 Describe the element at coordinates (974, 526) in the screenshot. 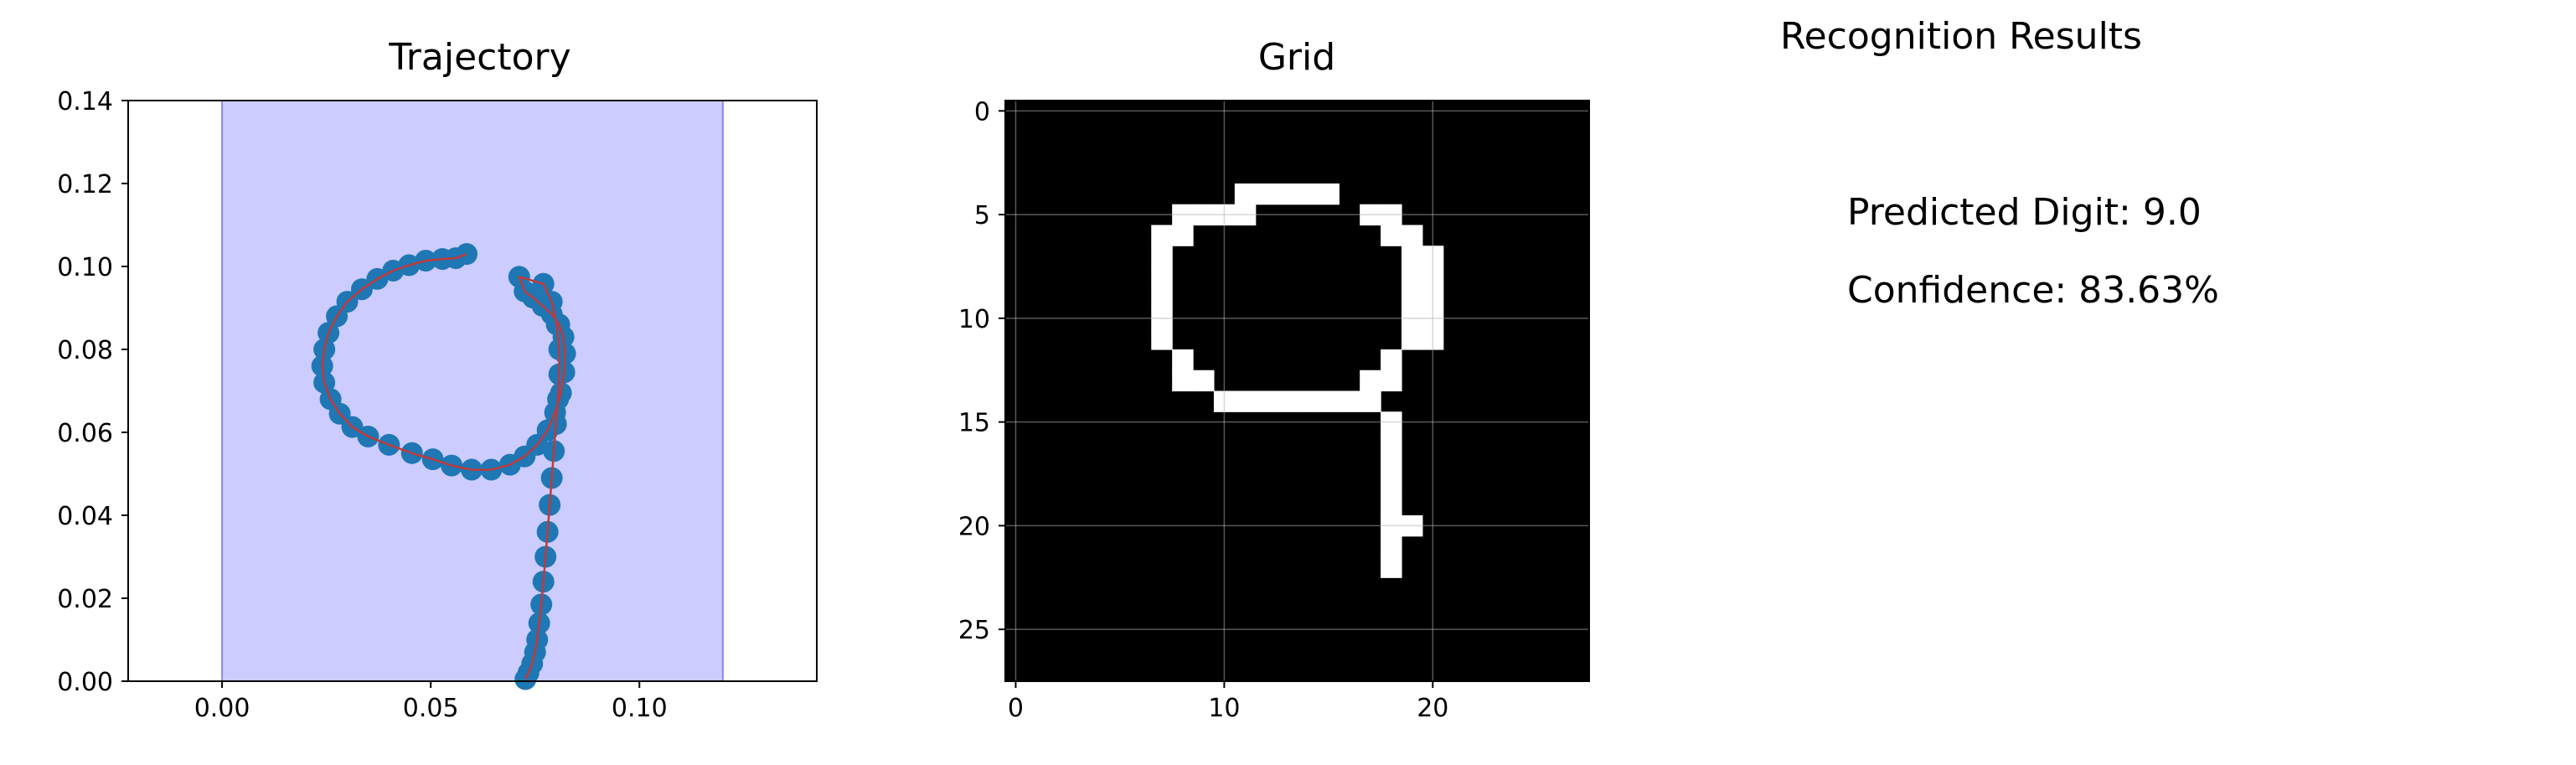

I see `y-tick-label: 20` at that location.